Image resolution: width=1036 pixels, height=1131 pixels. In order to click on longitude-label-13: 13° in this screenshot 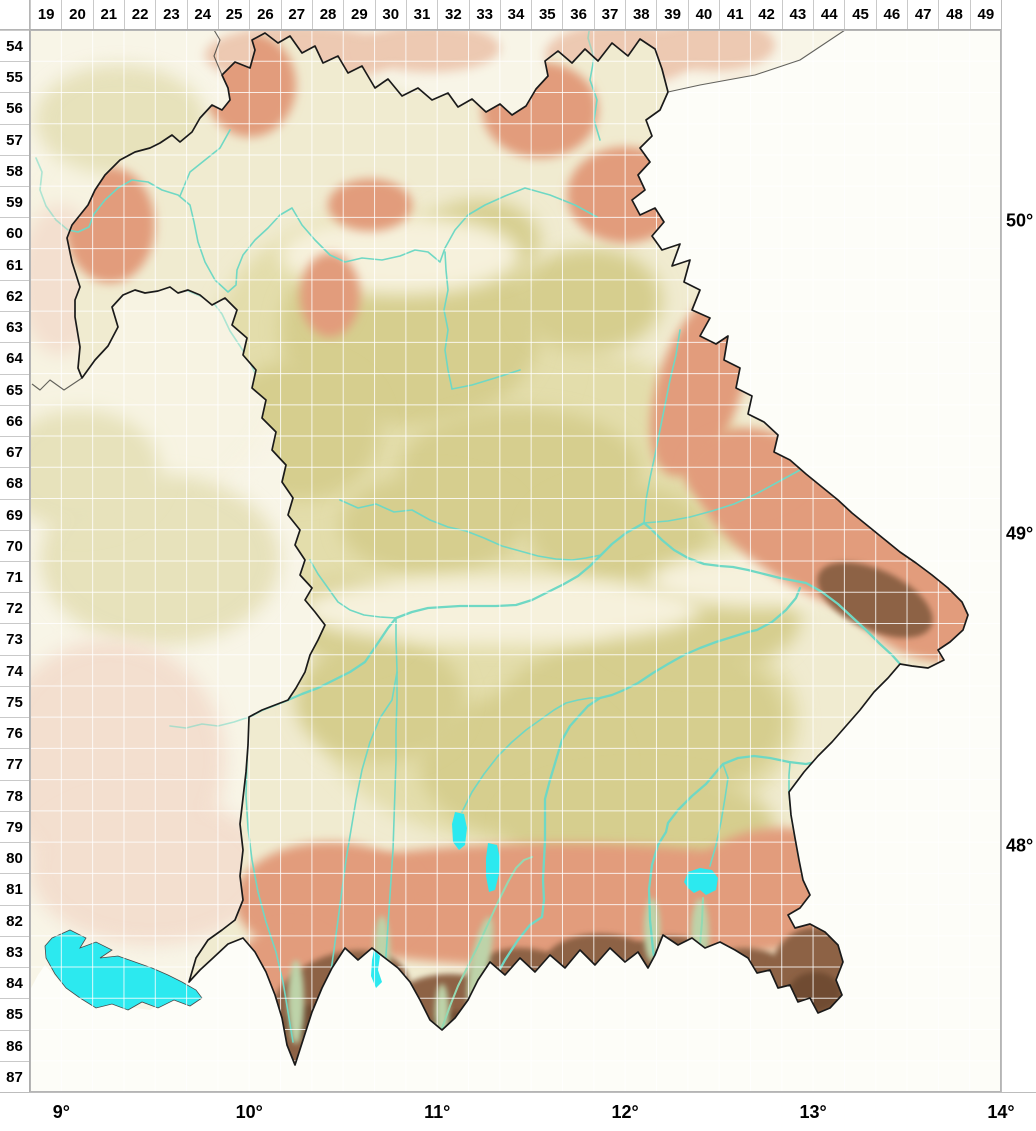, I will do `click(813, 1112)`.